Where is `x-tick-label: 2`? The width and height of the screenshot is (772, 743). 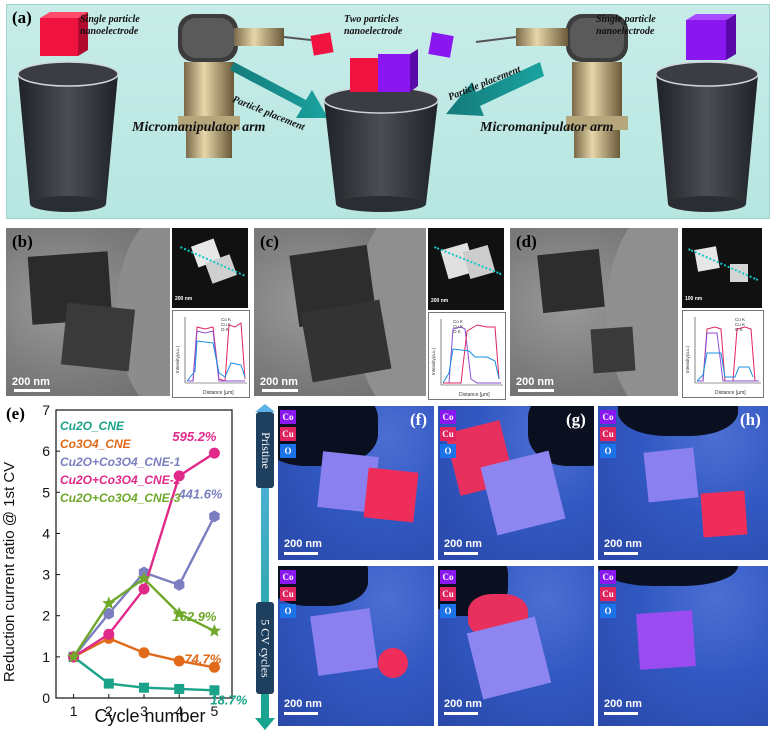 x-tick-label: 2 is located at coordinates (109, 711).